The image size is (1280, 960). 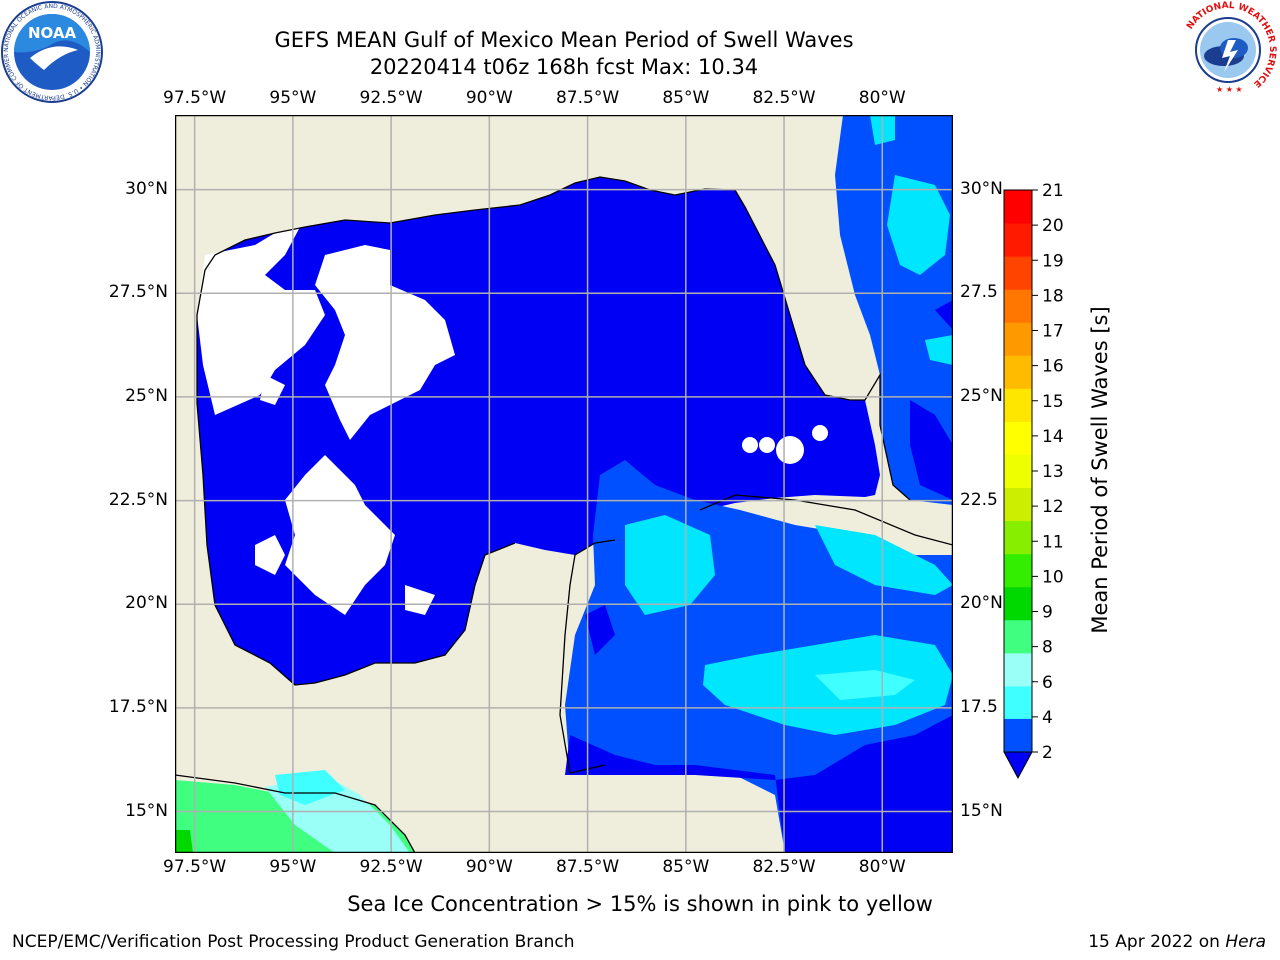 I want to click on colorbar-tick-label: 13, so click(x=1053, y=472).